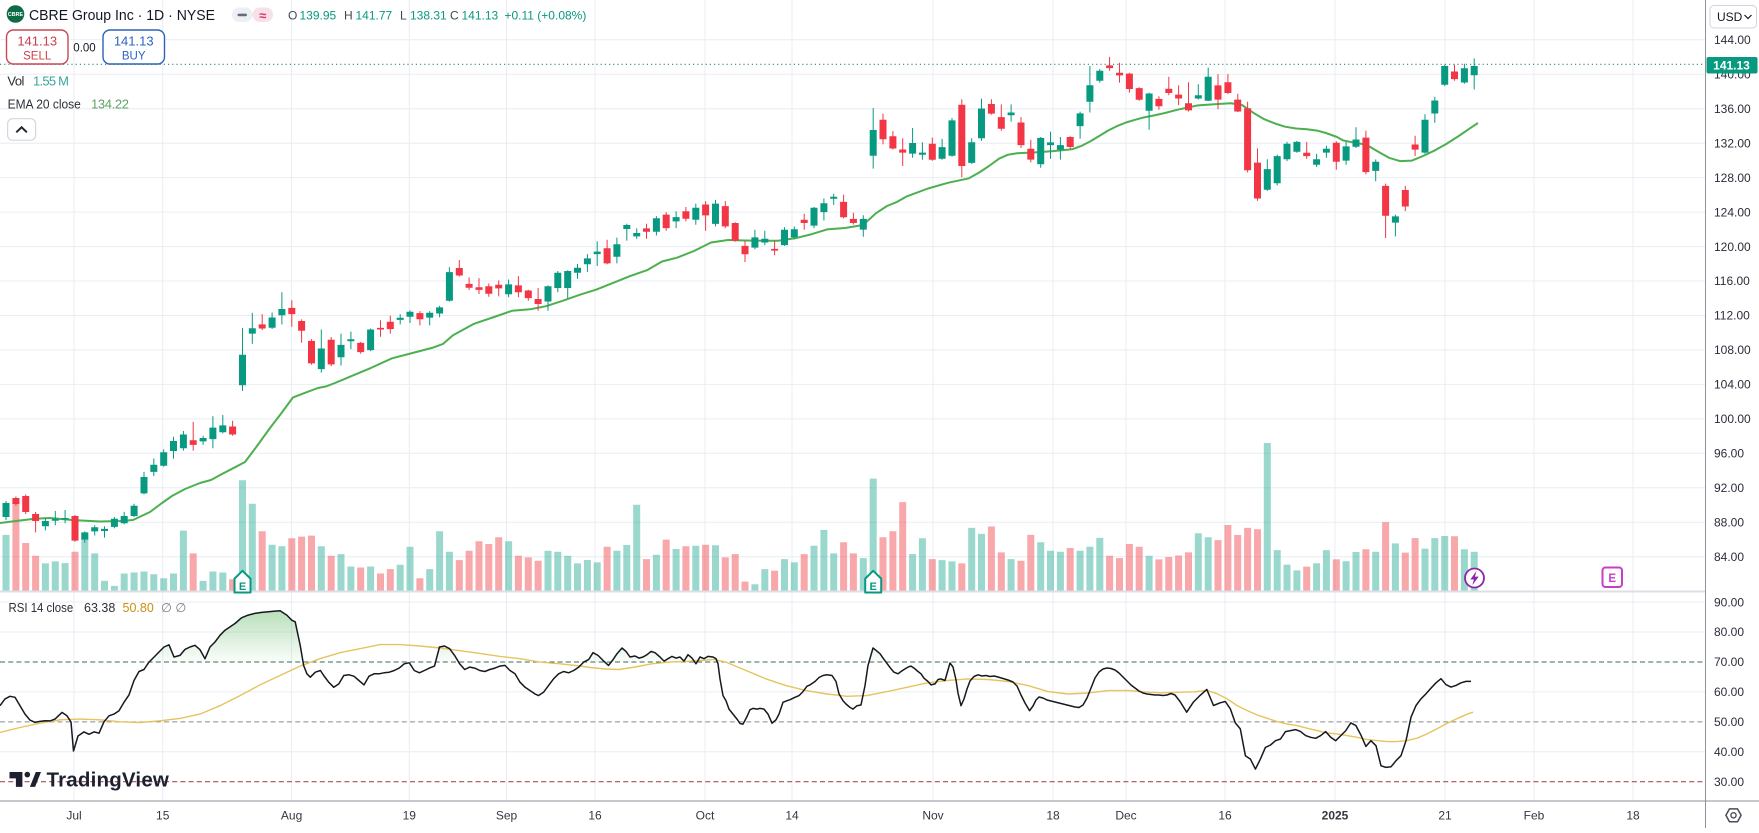 The image size is (1759, 833). Describe the element at coordinates (1732, 350) in the screenshot. I see `svg-text: 108.00` at that location.